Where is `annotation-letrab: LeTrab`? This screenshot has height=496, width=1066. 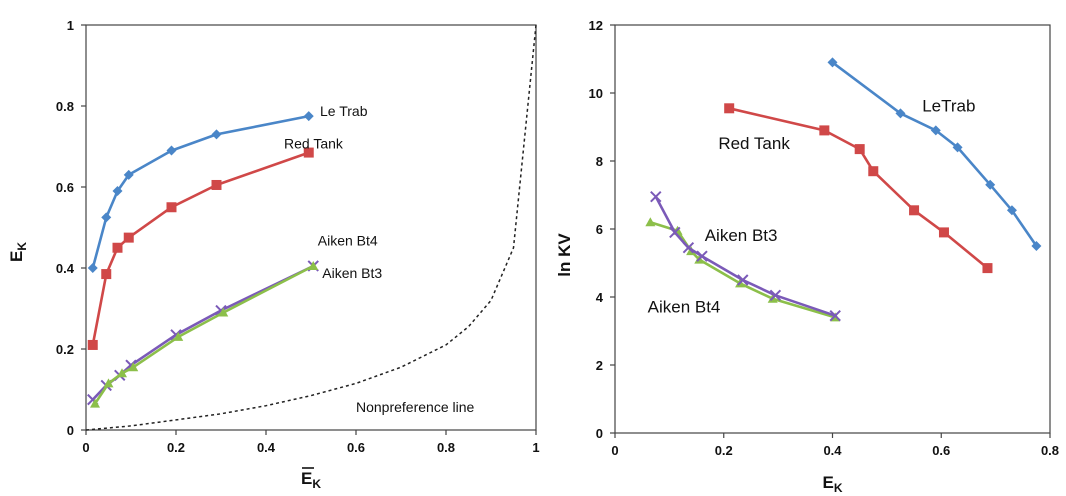
annotation-letrab: LeTrab is located at coordinates (948, 106).